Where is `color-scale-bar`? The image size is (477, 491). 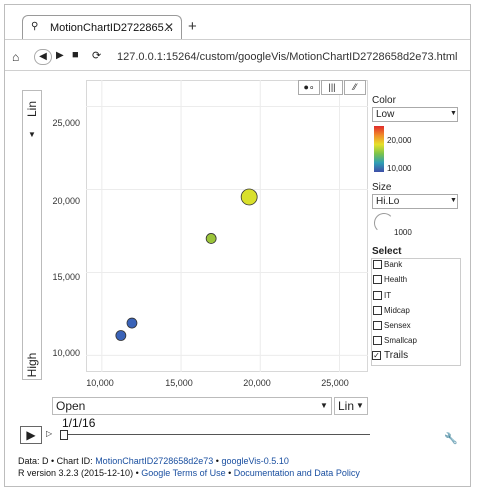 color-scale-bar is located at coordinates (379, 149).